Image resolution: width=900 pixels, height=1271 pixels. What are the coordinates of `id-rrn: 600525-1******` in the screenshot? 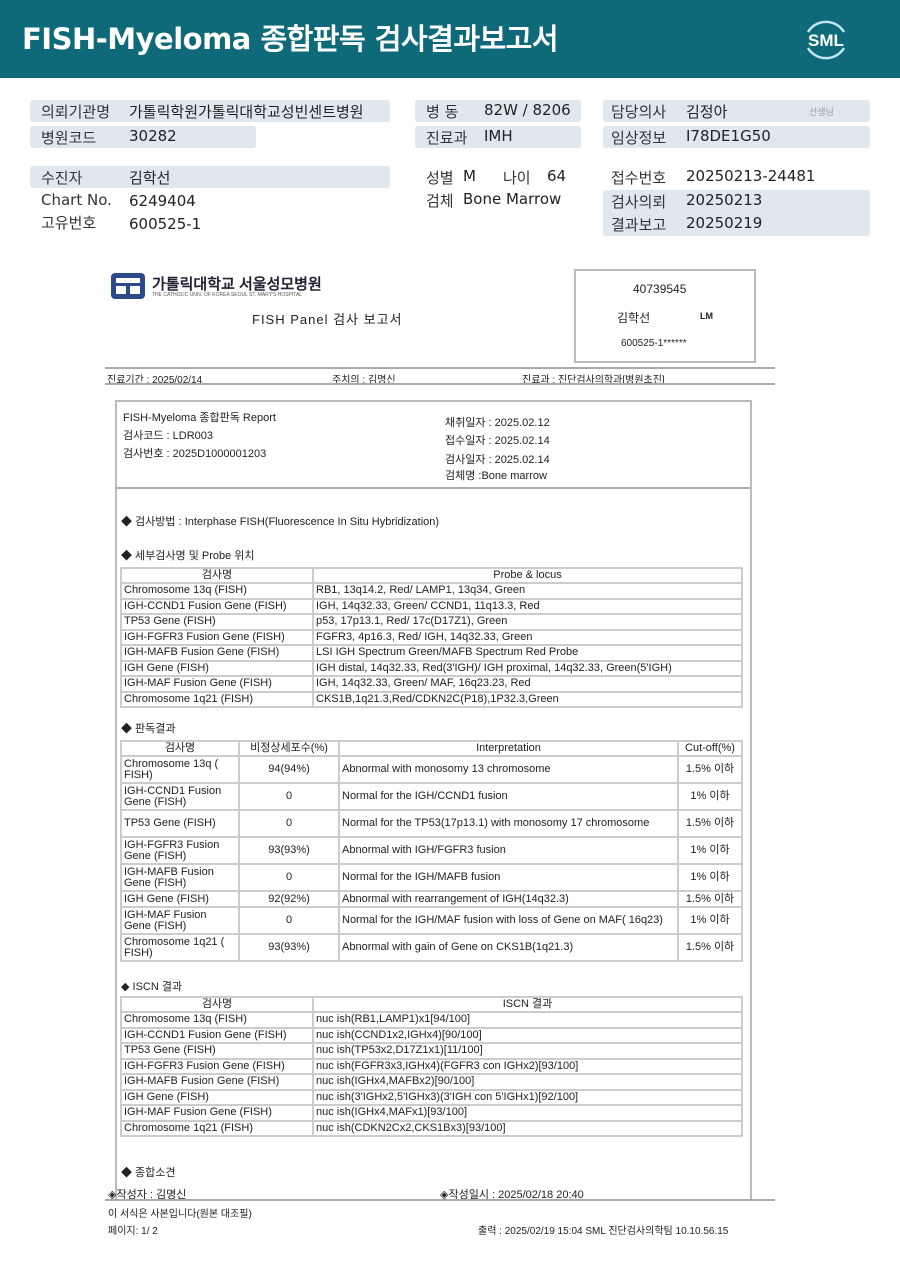 It's located at (654, 343).